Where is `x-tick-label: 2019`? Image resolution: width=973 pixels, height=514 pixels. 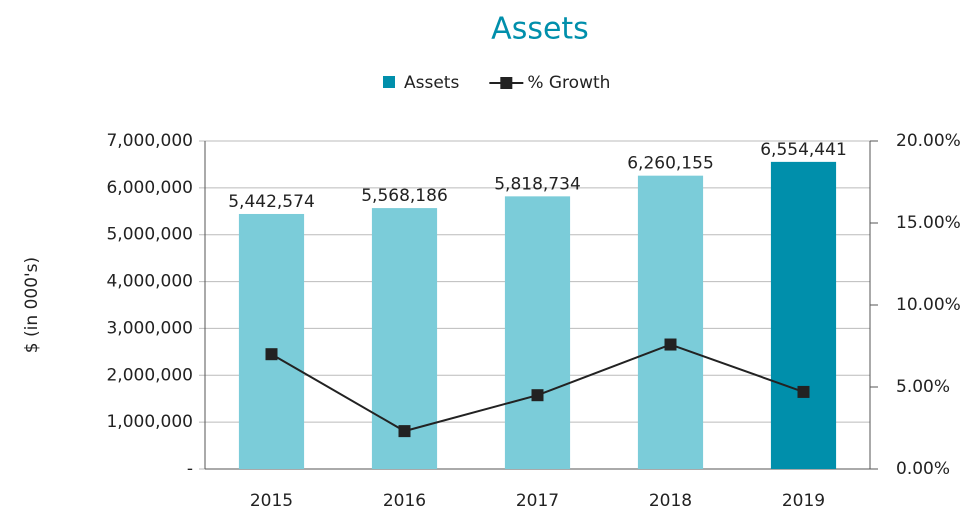 x-tick-label: 2019 is located at coordinates (803, 500).